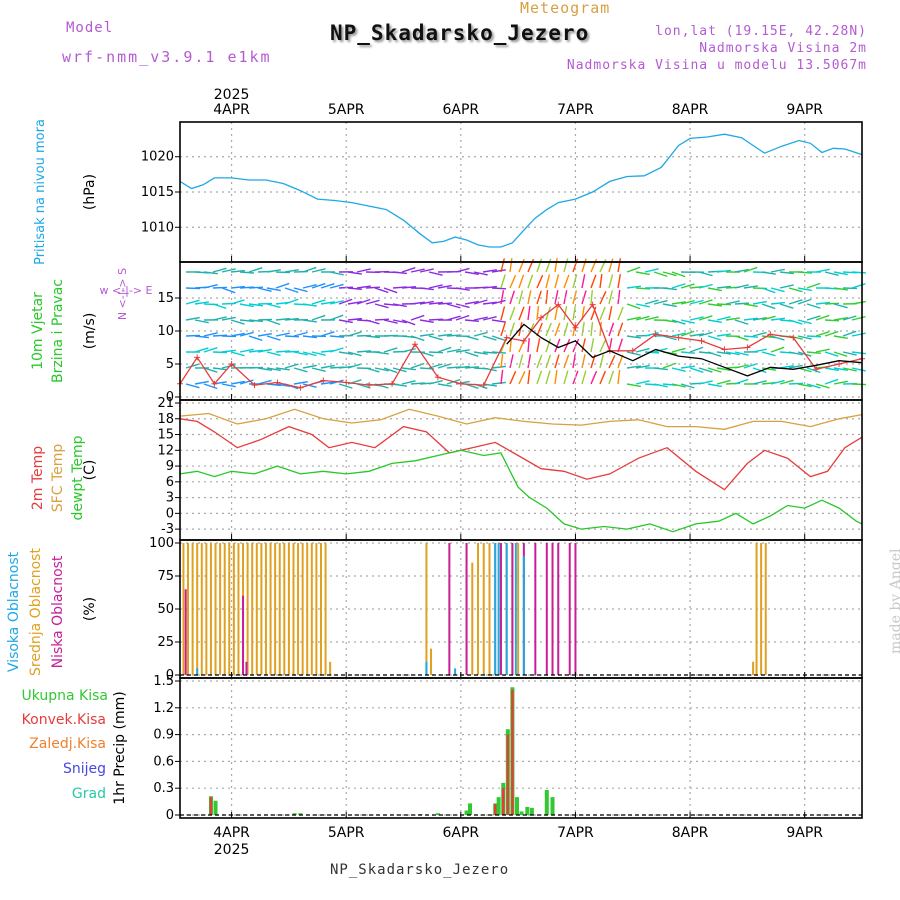 This screenshot has height=900, width=900. I want to click on y-tick-label: 1.2, so click(163, 708).